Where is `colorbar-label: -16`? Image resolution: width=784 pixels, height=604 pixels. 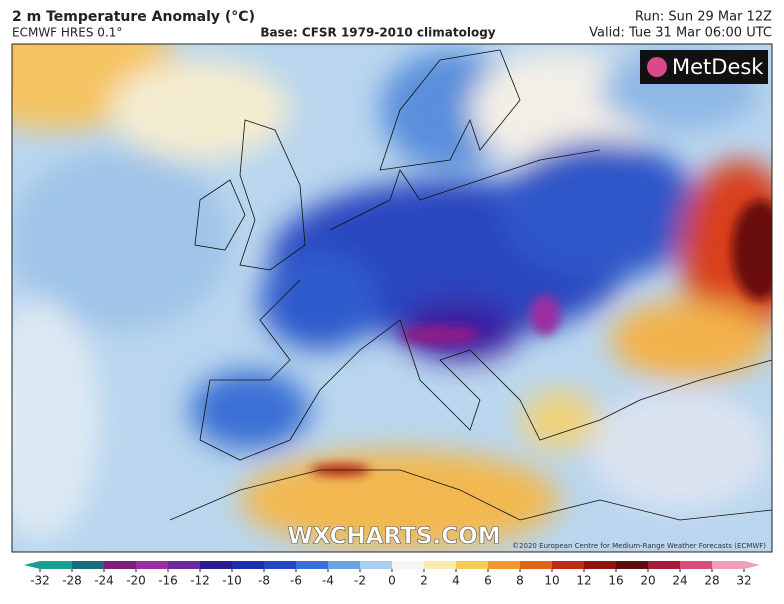 colorbar-label: -16 is located at coordinates (168, 581).